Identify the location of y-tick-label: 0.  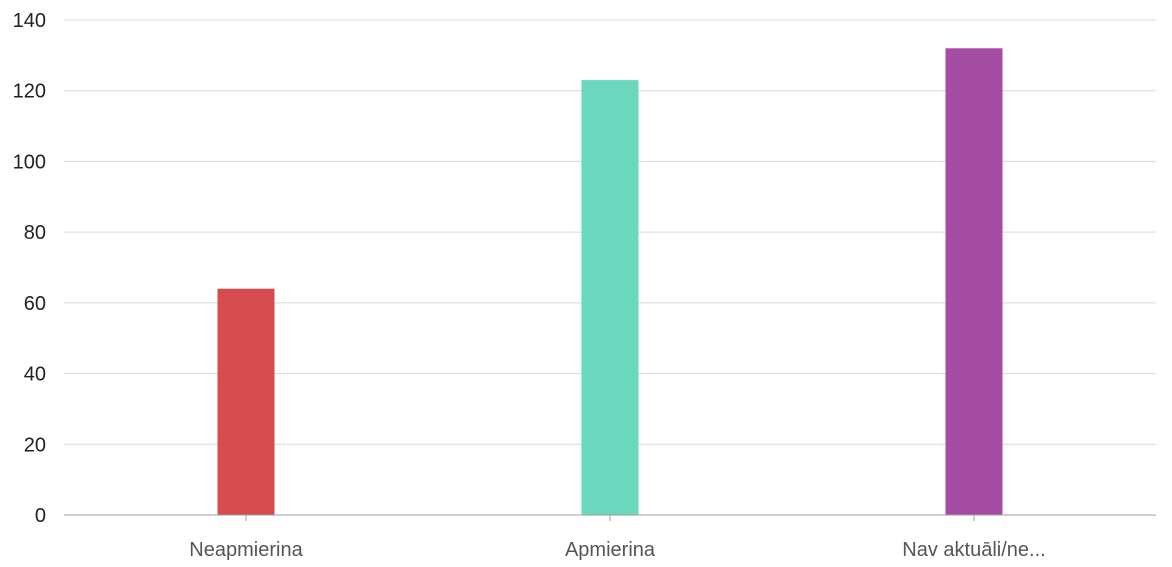
(40, 516).